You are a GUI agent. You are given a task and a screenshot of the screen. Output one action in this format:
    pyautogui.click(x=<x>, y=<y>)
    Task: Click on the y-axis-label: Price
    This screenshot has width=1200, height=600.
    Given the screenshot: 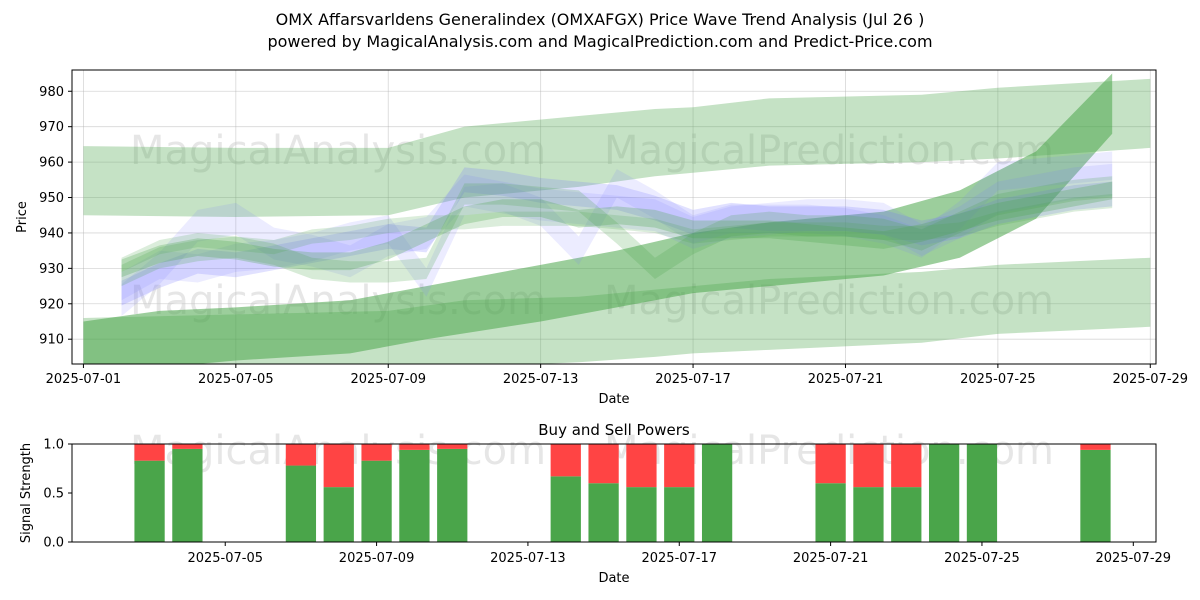 What is the action you would take?
    pyautogui.click(x=22, y=217)
    